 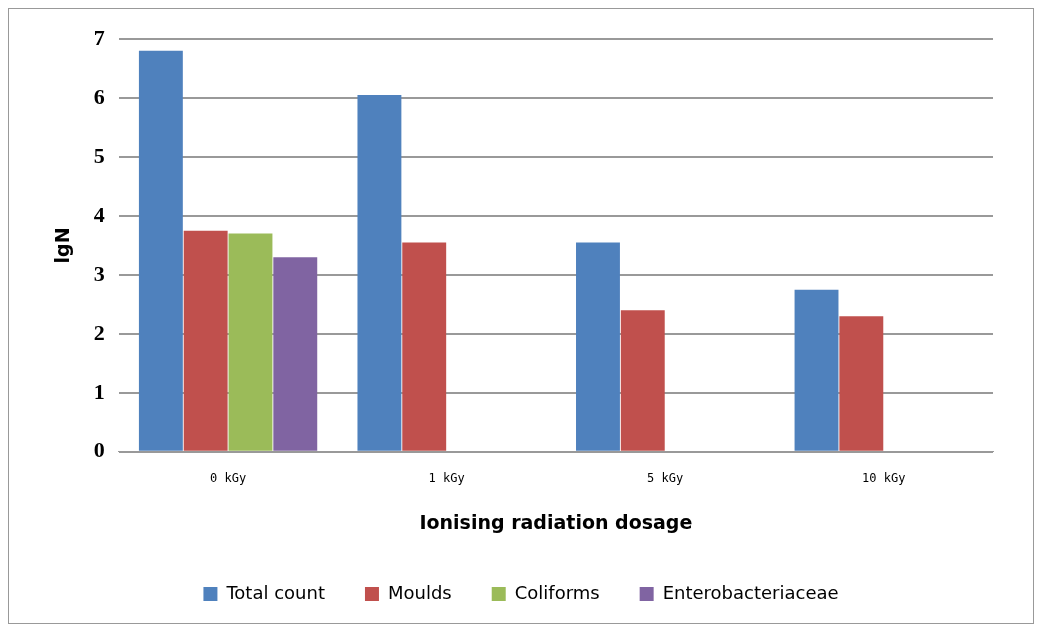 I want to click on y-tick-label: 0, so click(x=99, y=450).